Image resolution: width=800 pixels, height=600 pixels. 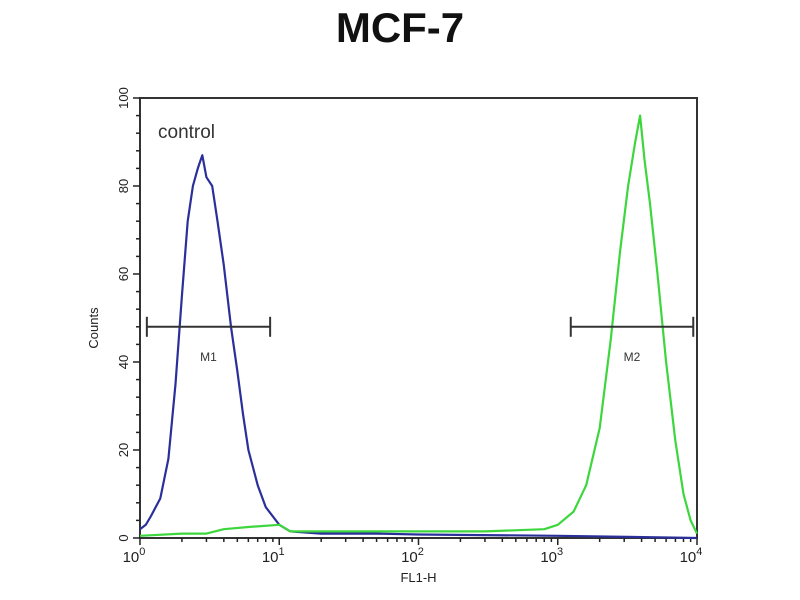 I want to click on y-tick-label: 60, so click(x=123, y=274).